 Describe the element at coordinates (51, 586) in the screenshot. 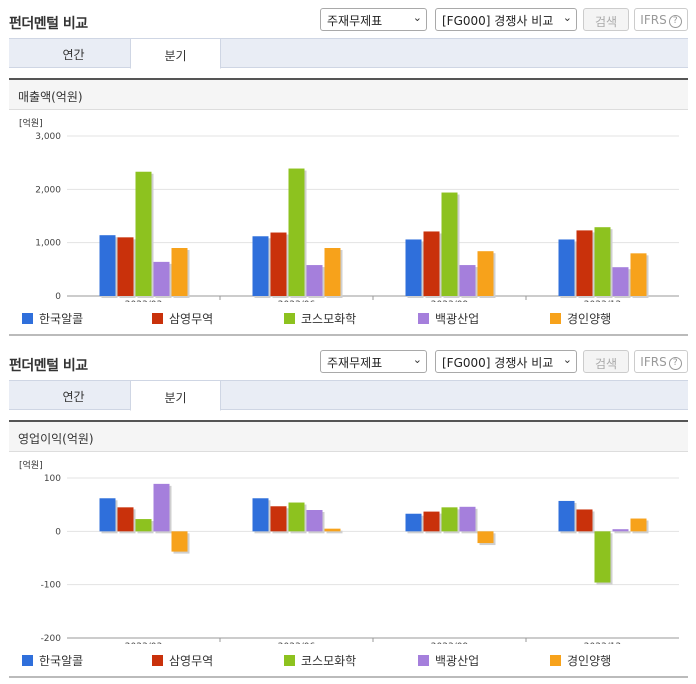

I see `y-tick-label: -100` at that location.